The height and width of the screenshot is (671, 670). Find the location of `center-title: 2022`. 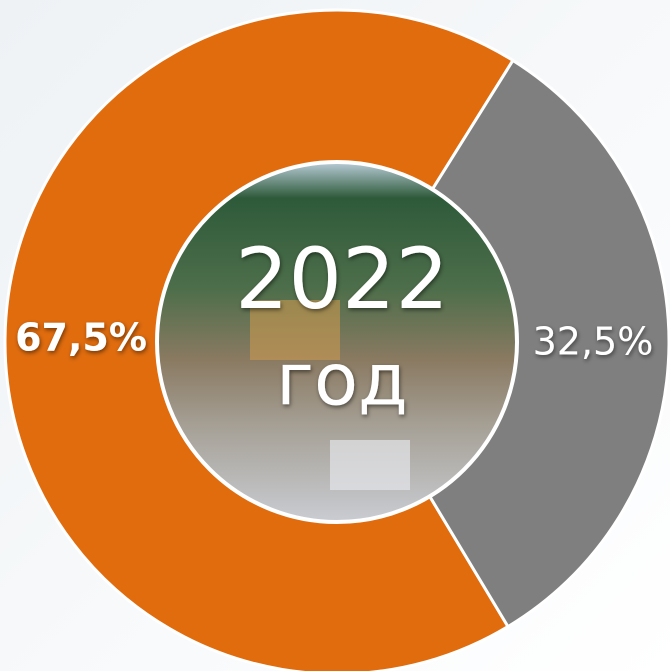

center-title: 2022 is located at coordinates (342, 279).